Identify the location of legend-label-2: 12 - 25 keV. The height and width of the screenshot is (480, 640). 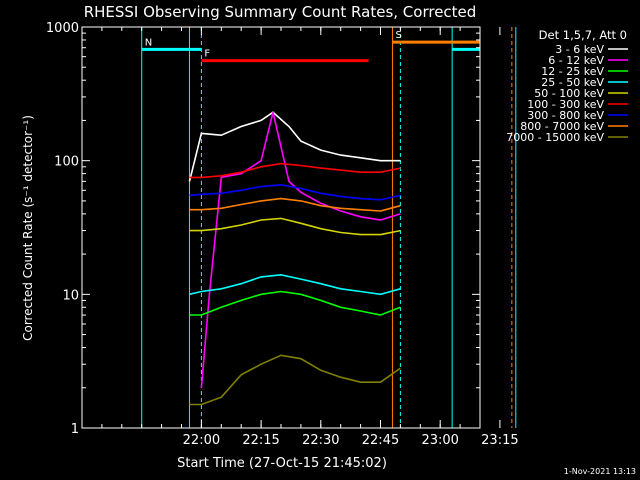
(572, 71).